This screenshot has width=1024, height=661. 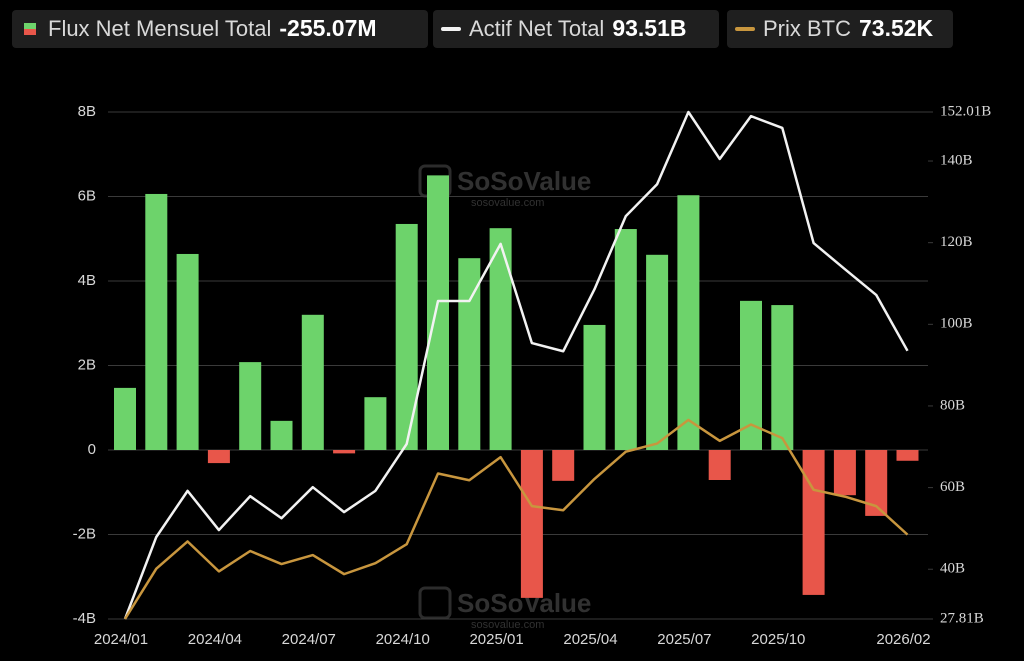 What do you see at coordinates (956, 160) in the screenshot?
I see `y2-tick-label: 140B` at bounding box center [956, 160].